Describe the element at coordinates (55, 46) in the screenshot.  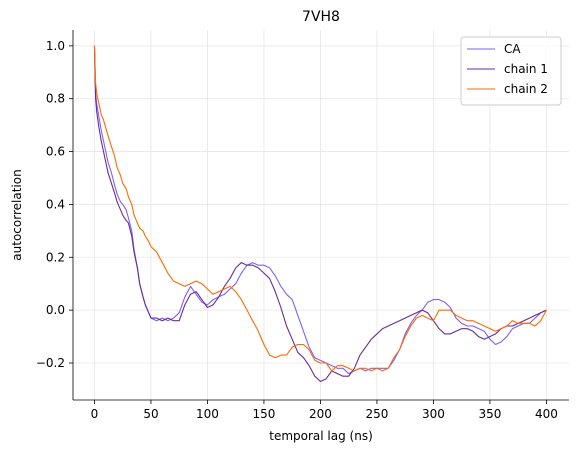
I see `y-tick-label: 1.0` at that location.